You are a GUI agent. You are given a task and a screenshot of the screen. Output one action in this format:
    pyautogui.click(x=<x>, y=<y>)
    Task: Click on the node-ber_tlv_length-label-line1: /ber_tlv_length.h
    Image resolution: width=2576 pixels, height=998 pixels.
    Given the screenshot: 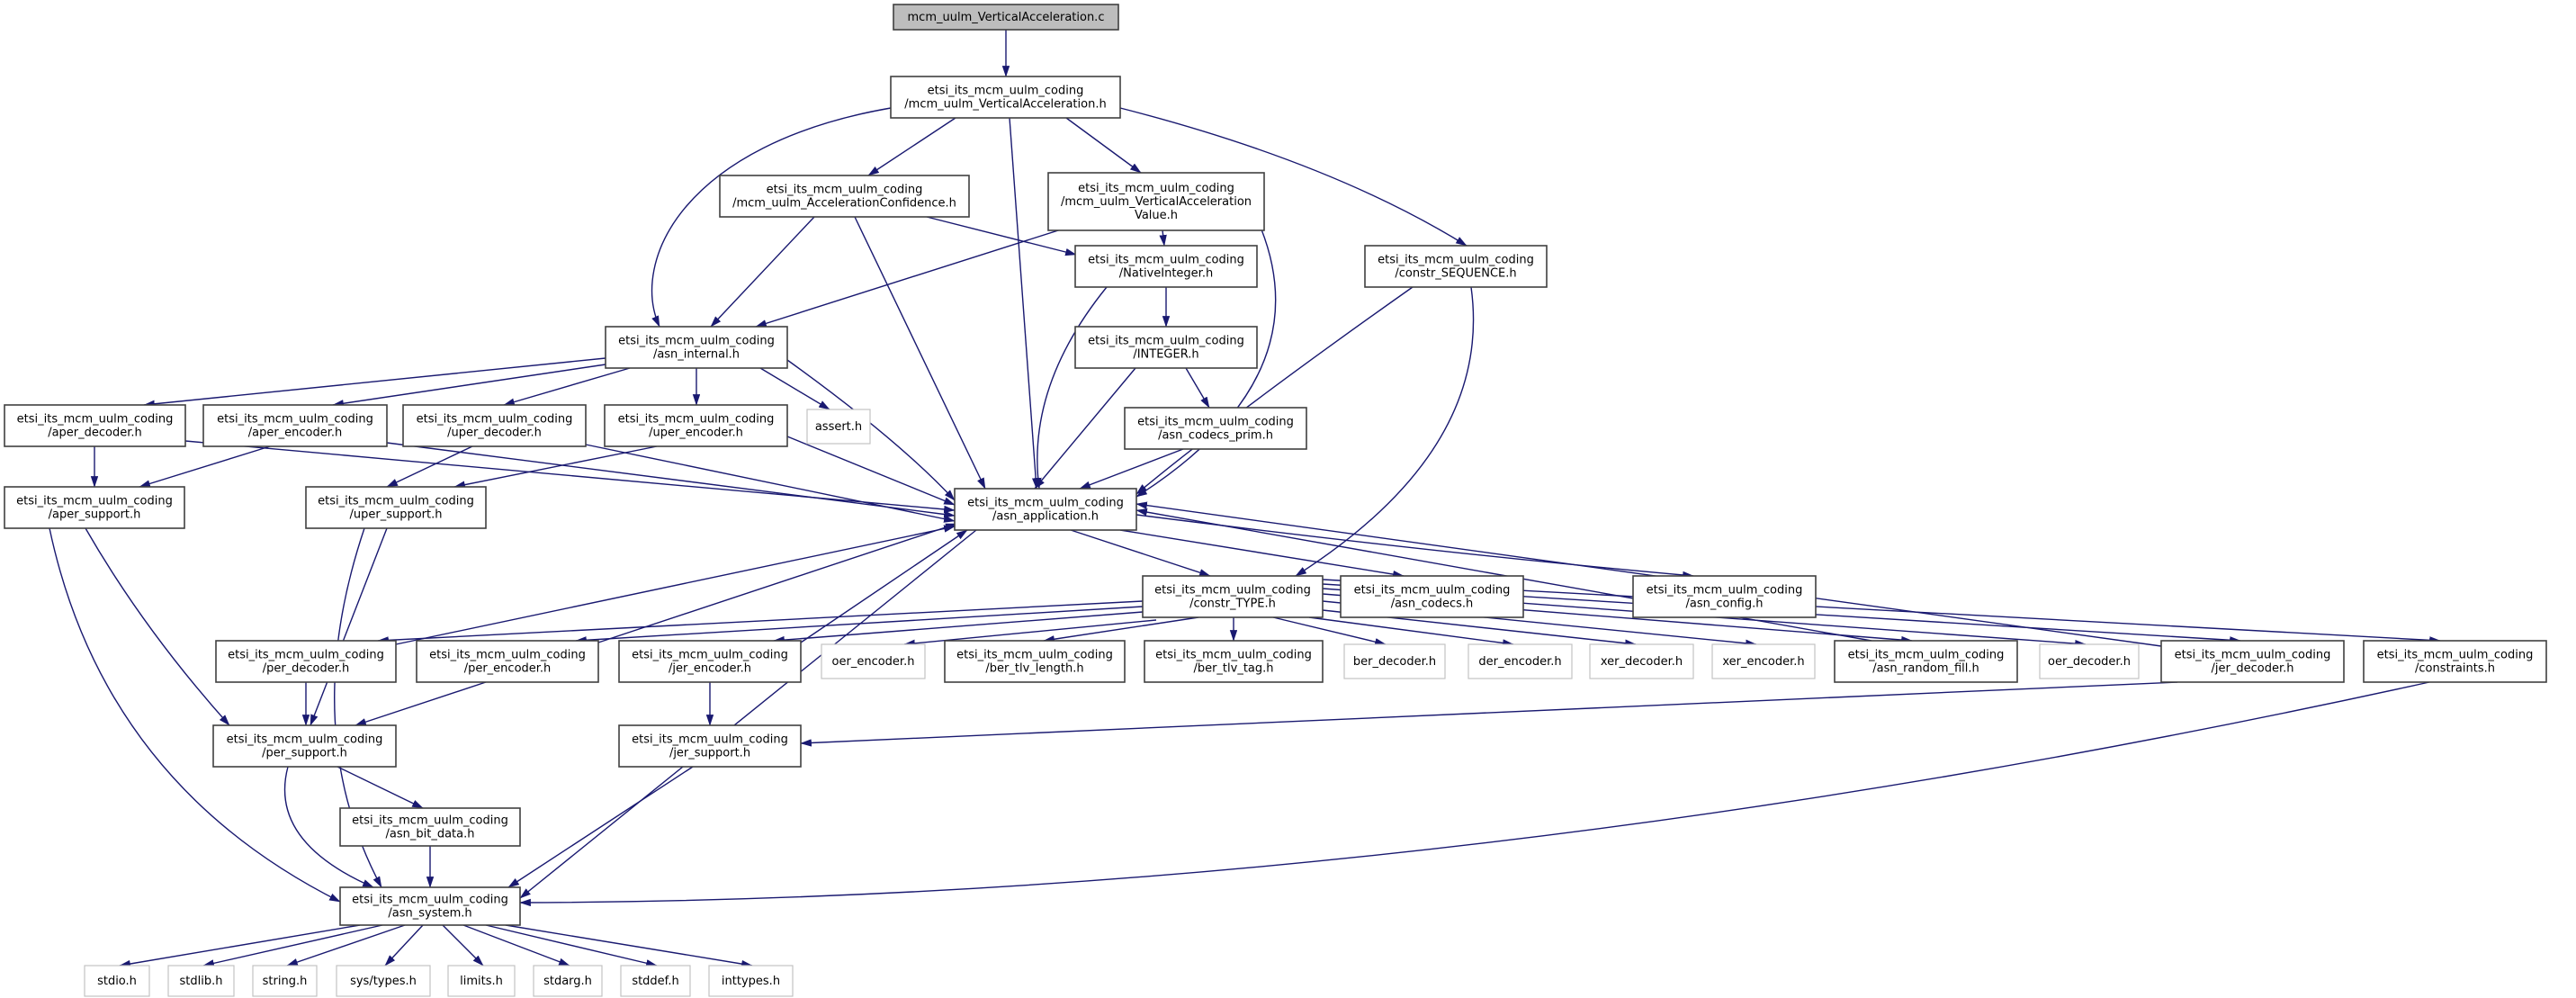 What is the action you would take?
    pyautogui.click(x=1034, y=669)
    